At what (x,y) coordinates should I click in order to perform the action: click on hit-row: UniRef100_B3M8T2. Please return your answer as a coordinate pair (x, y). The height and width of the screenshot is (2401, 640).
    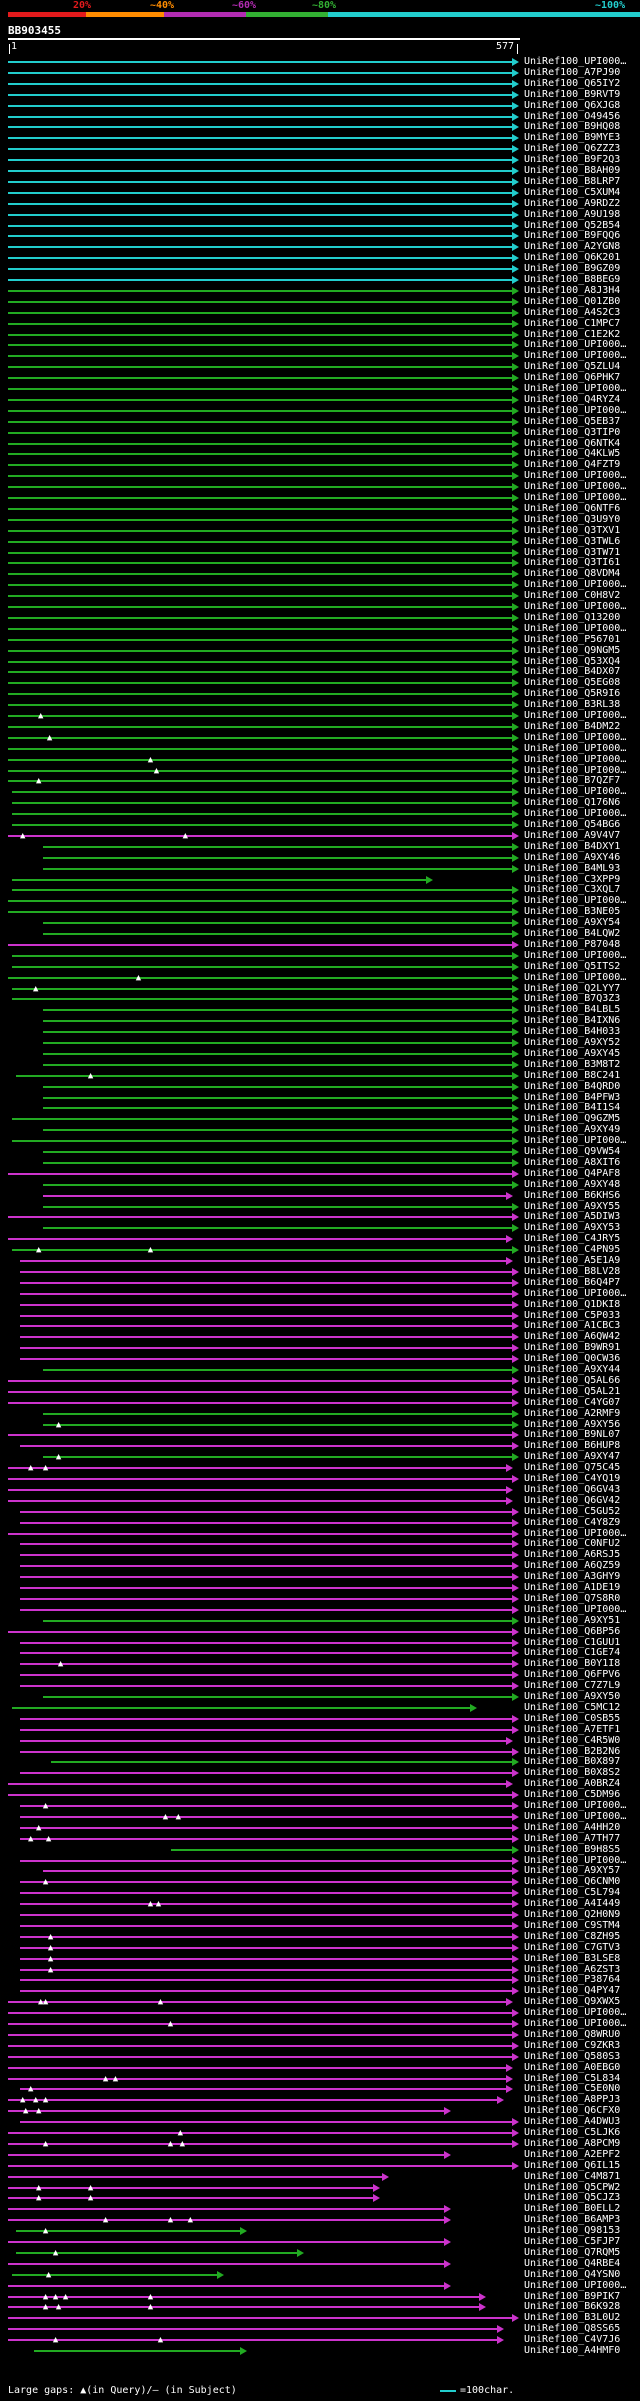
    Looking at the image, I should click on (320, 1064).